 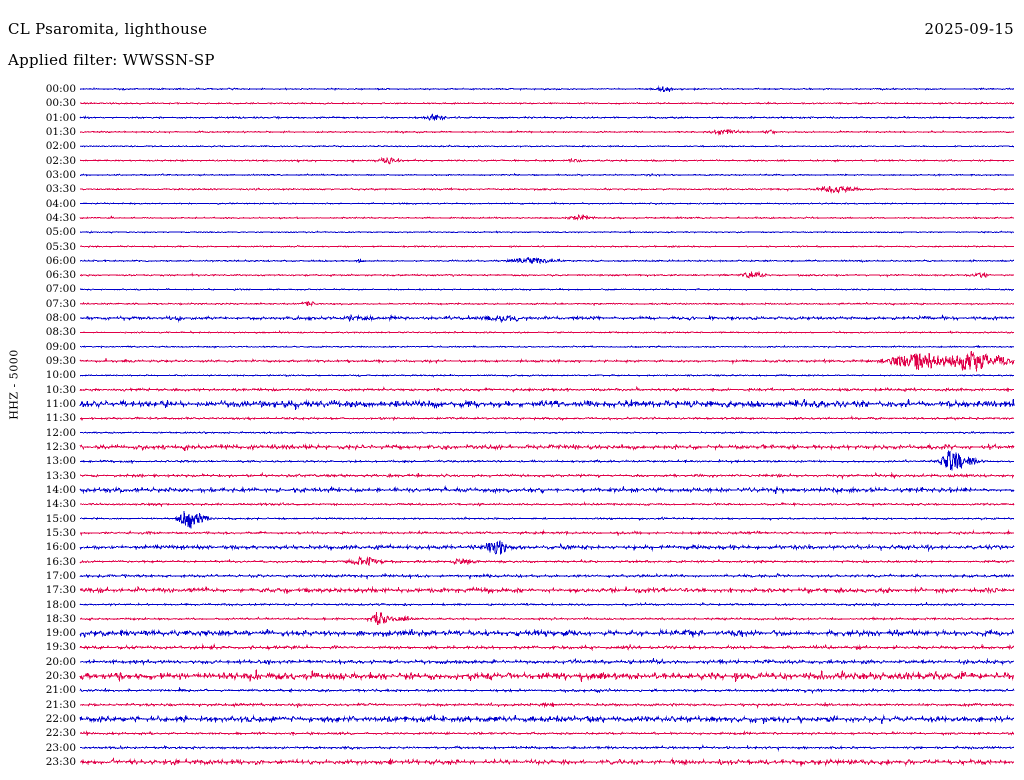 I want to click on time-tick-06-30: 06:30, so click(x=60, y=275).